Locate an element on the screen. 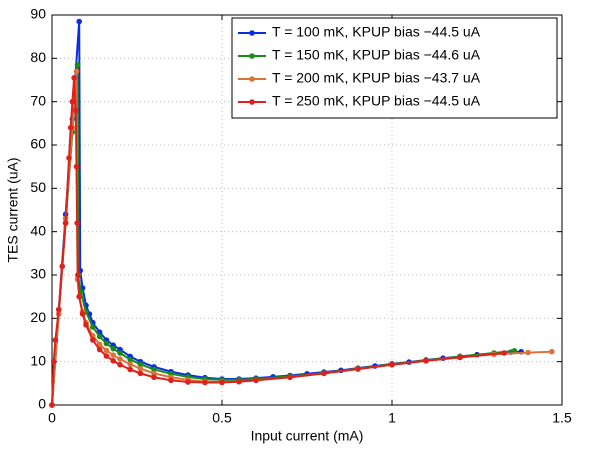 This screenshot has height=454, width=589. x-tick-label: 0.5 is located at coordinates (222, 418).